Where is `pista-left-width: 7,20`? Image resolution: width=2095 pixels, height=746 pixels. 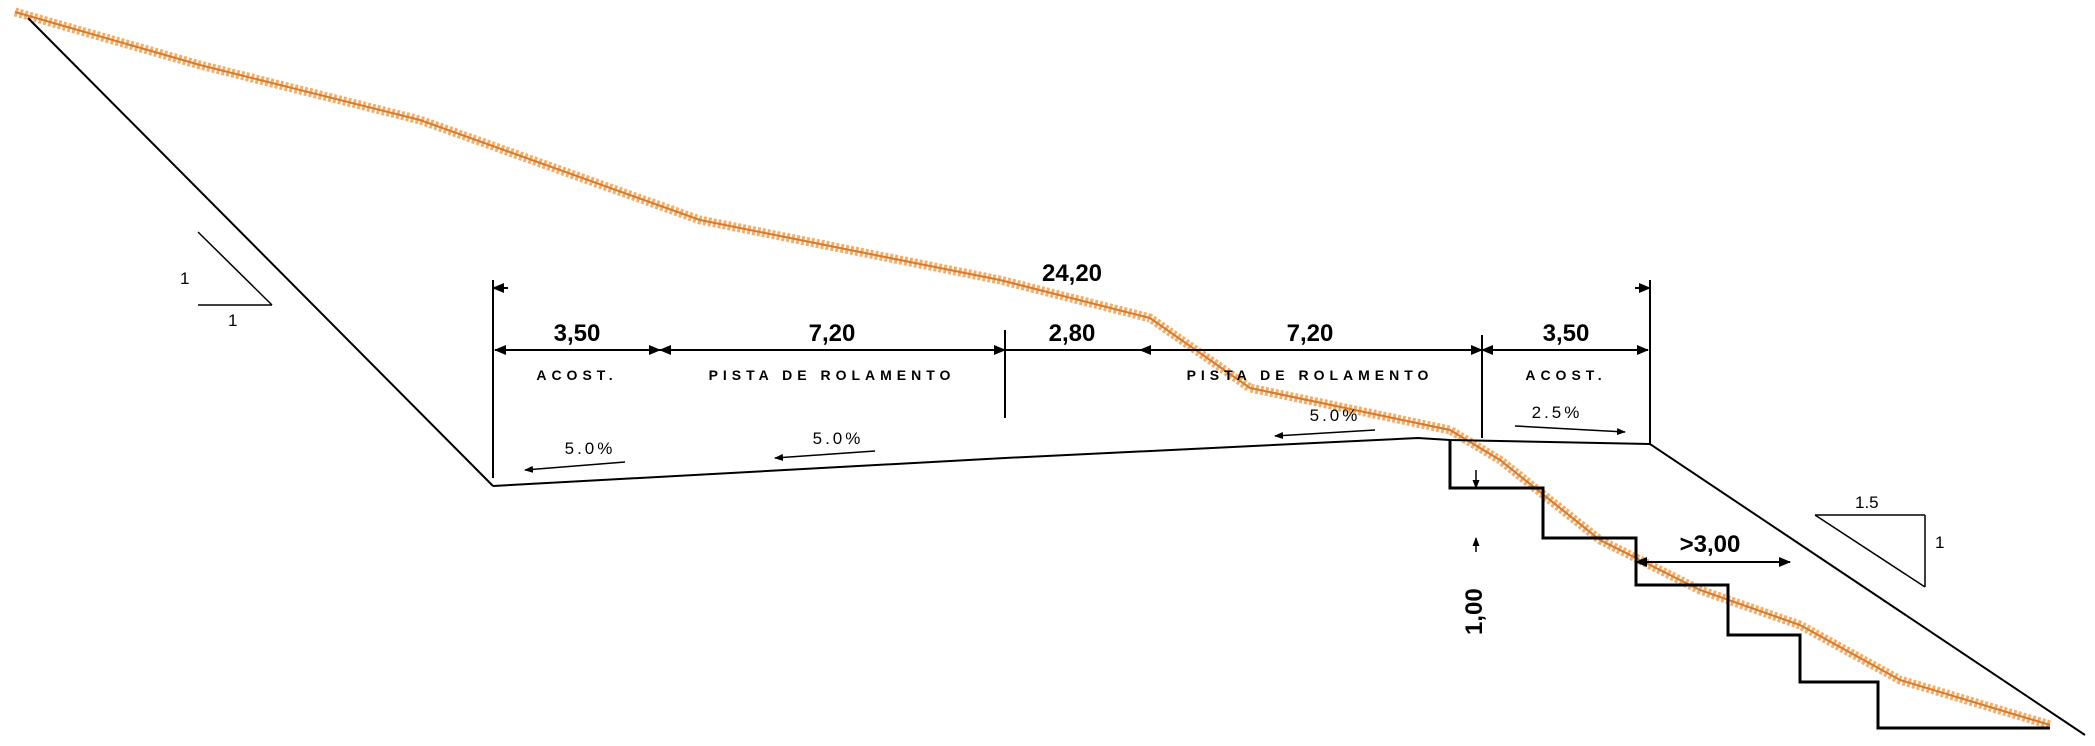
pista-left-width: 7,20 is located at coordinates (832, 333).